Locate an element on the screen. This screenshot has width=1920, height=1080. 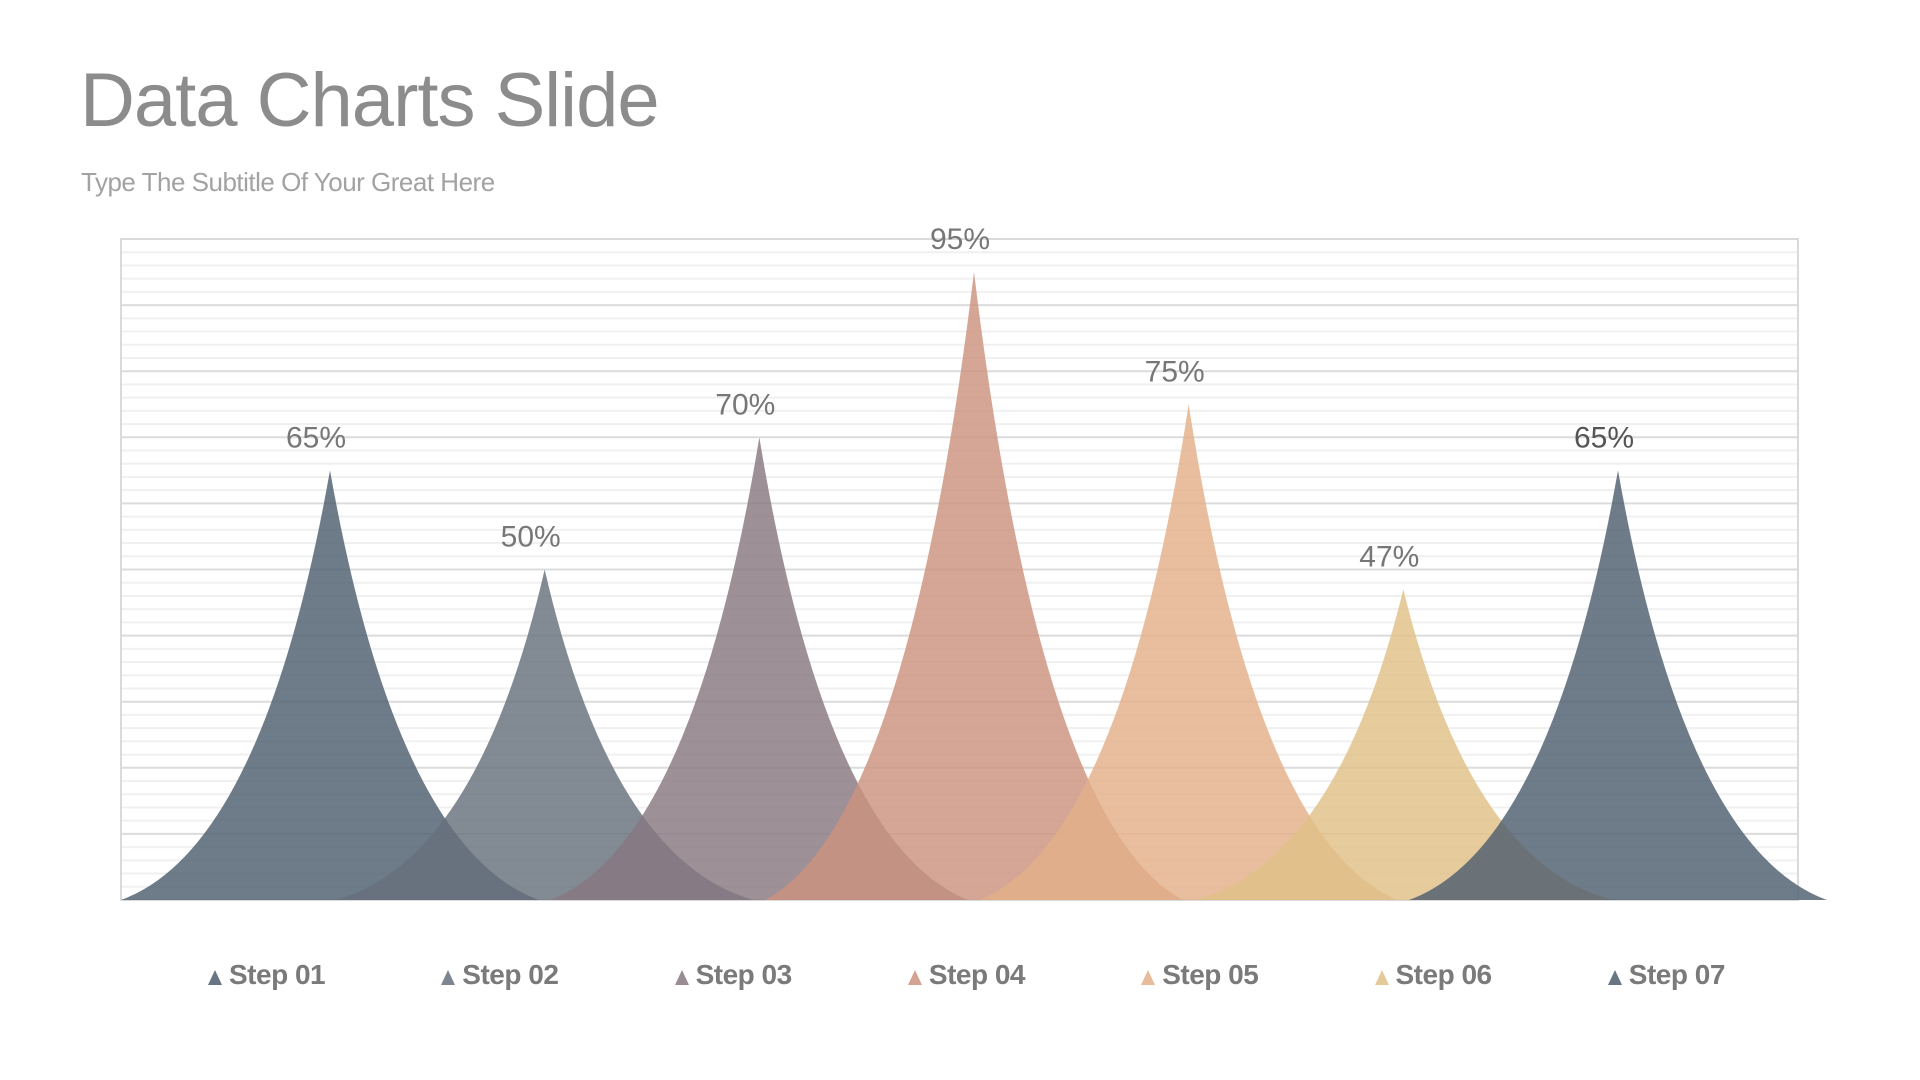
legend-item: Step 06 is located at coordinates (1433, 975).